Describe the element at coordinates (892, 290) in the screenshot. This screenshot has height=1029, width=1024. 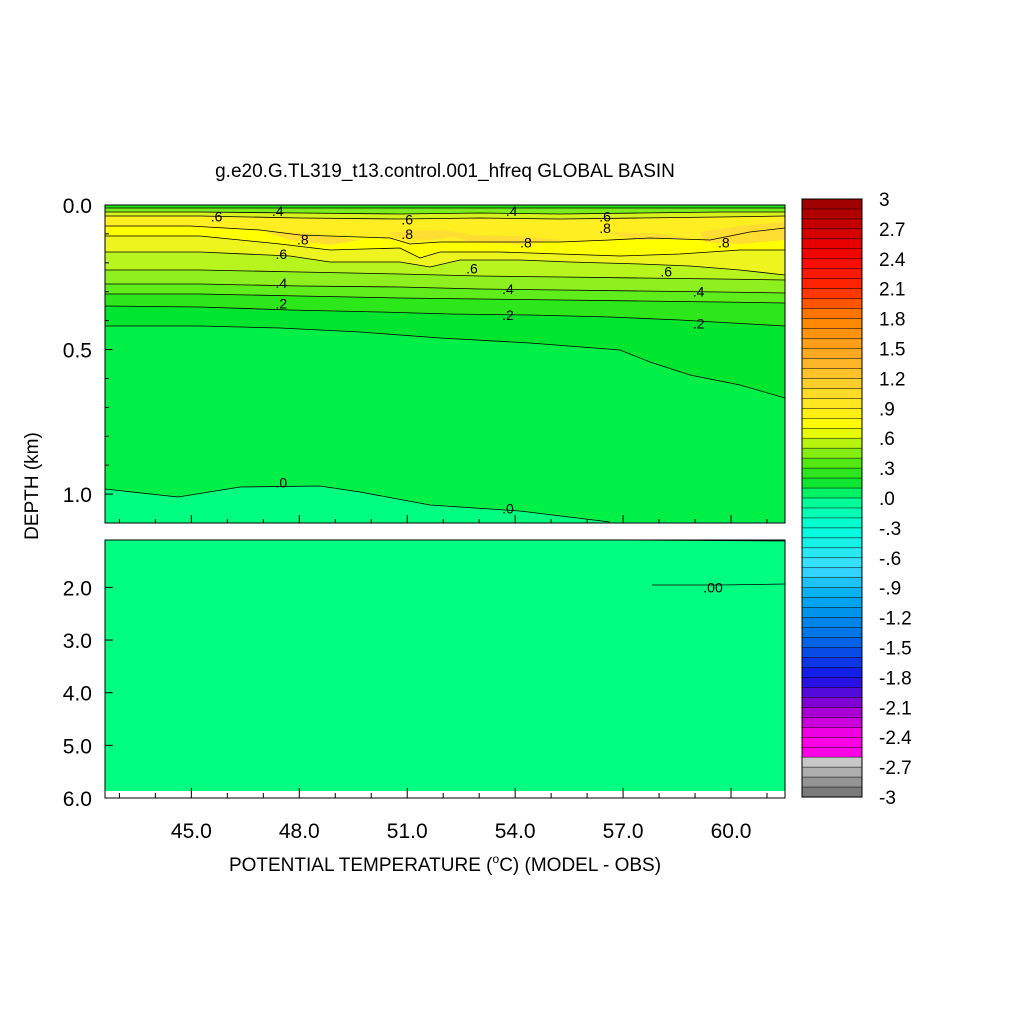
I see `colorbar-label: 2.1` at that location.